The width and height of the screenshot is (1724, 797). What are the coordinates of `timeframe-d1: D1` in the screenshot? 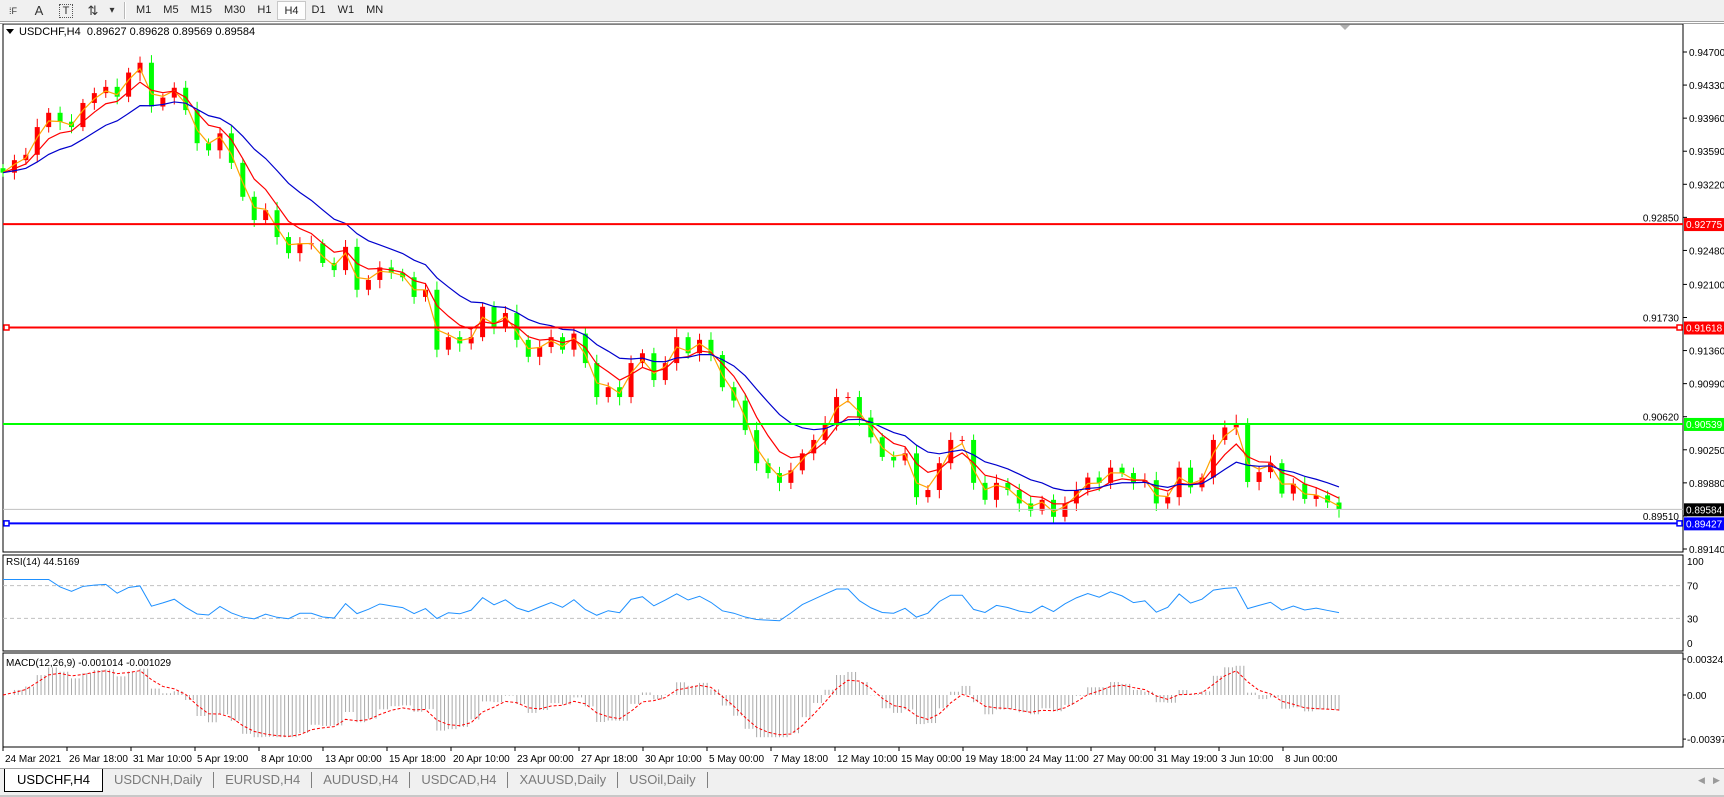 It's located at (318, 10).